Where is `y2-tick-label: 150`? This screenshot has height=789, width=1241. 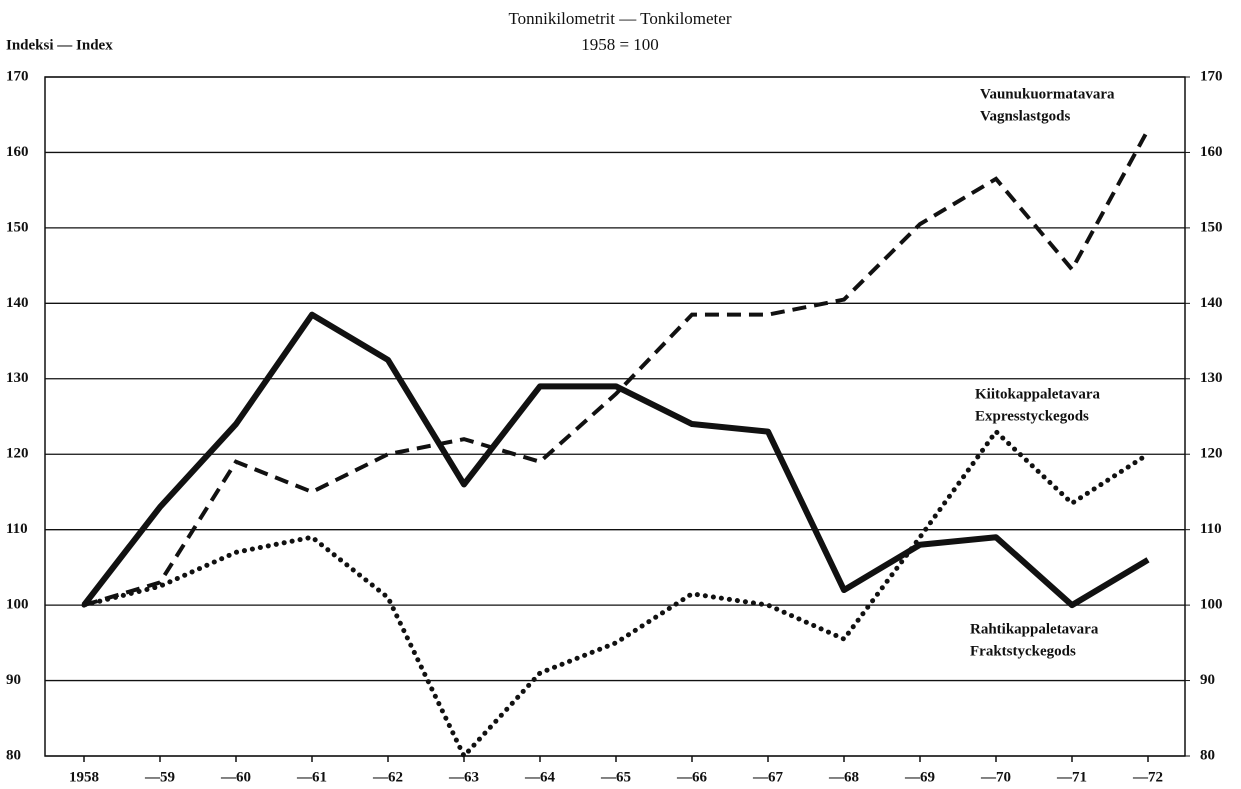 y2-tick-label: 150 is located at coordinates (1211, 227).